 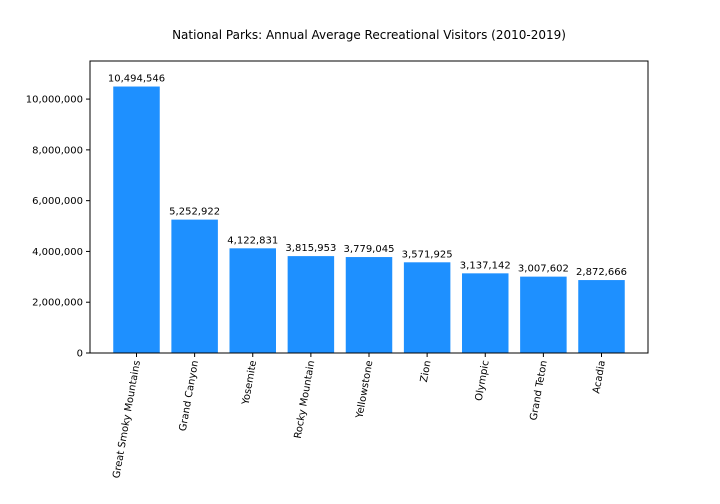 I want to click on bar-zion, so click(x=427, y=307).